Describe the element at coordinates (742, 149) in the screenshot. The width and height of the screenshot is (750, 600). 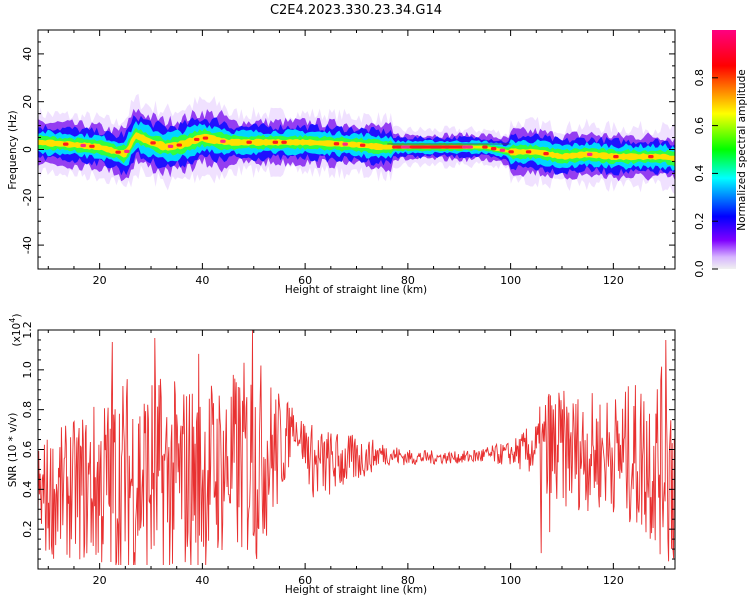
I see `colorbar-label: Normalized spectral amplitude` at that location.